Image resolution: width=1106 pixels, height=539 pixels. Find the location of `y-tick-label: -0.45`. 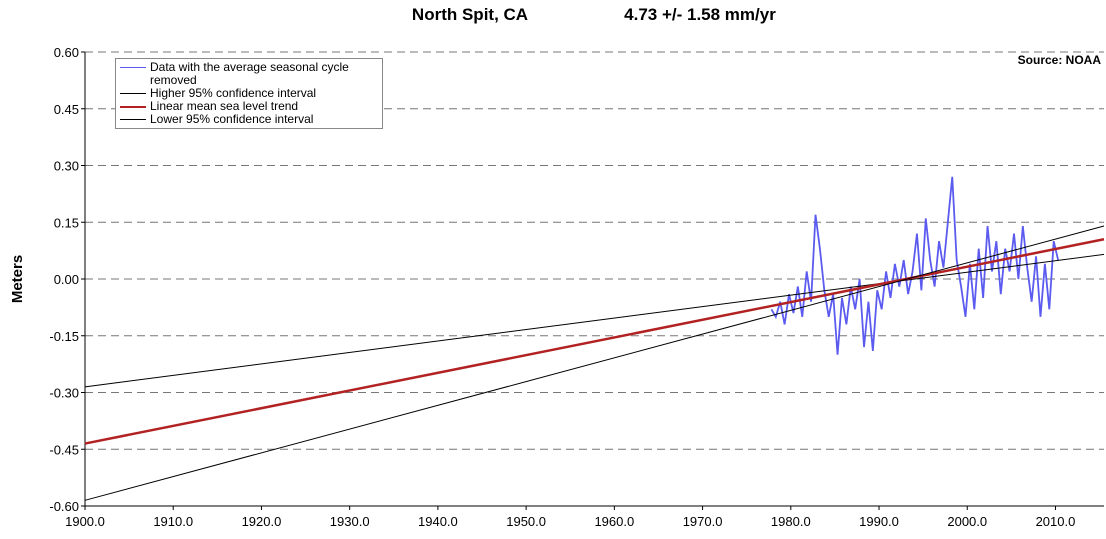

y-tick-label: -0.45 is located at coordinates (64, 449).